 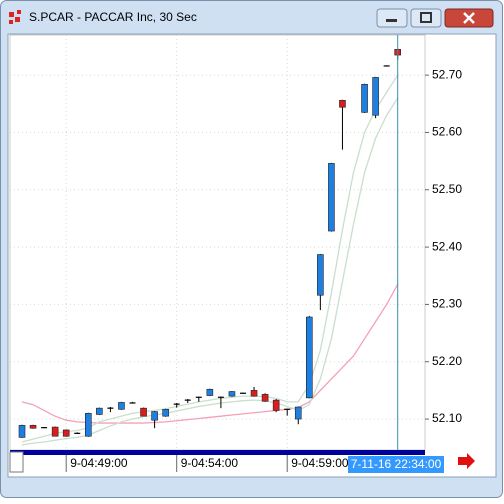 I want to click on x-tick-label: 9-04:49:00, so click(x=99, y=463).